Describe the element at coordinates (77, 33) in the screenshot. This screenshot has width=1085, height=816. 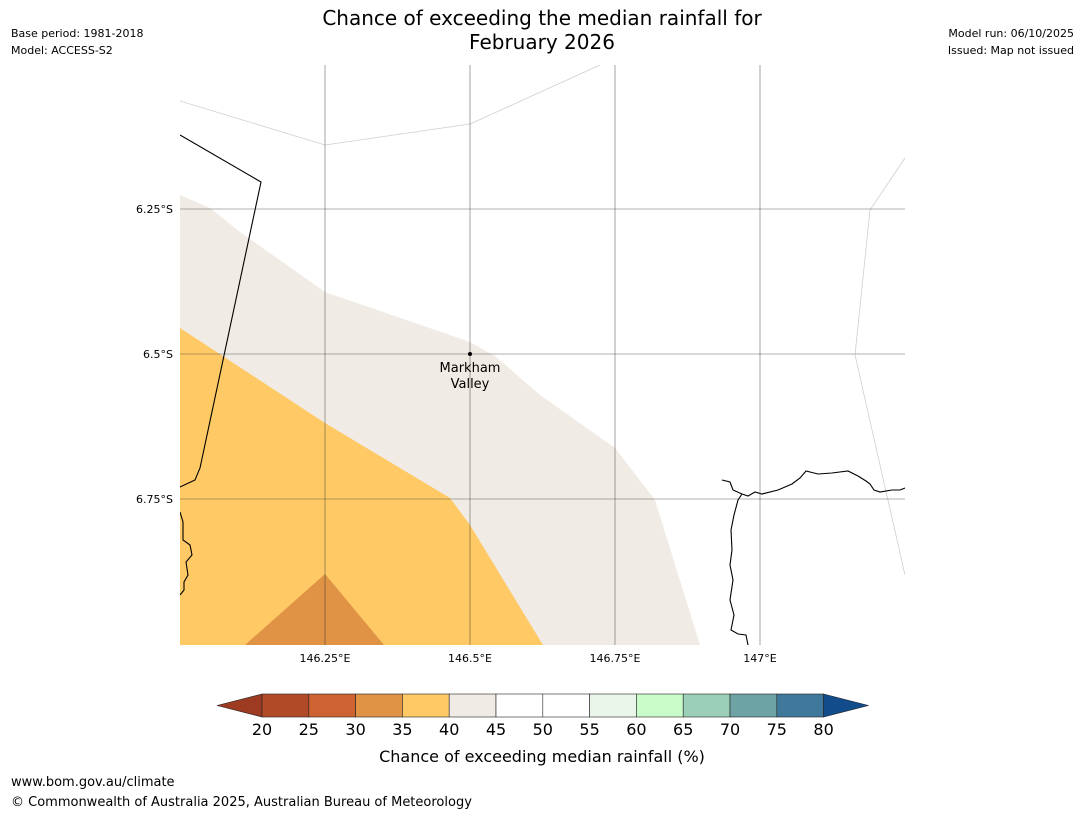
I see `base-period: Base period: 1981-2018` at that location.